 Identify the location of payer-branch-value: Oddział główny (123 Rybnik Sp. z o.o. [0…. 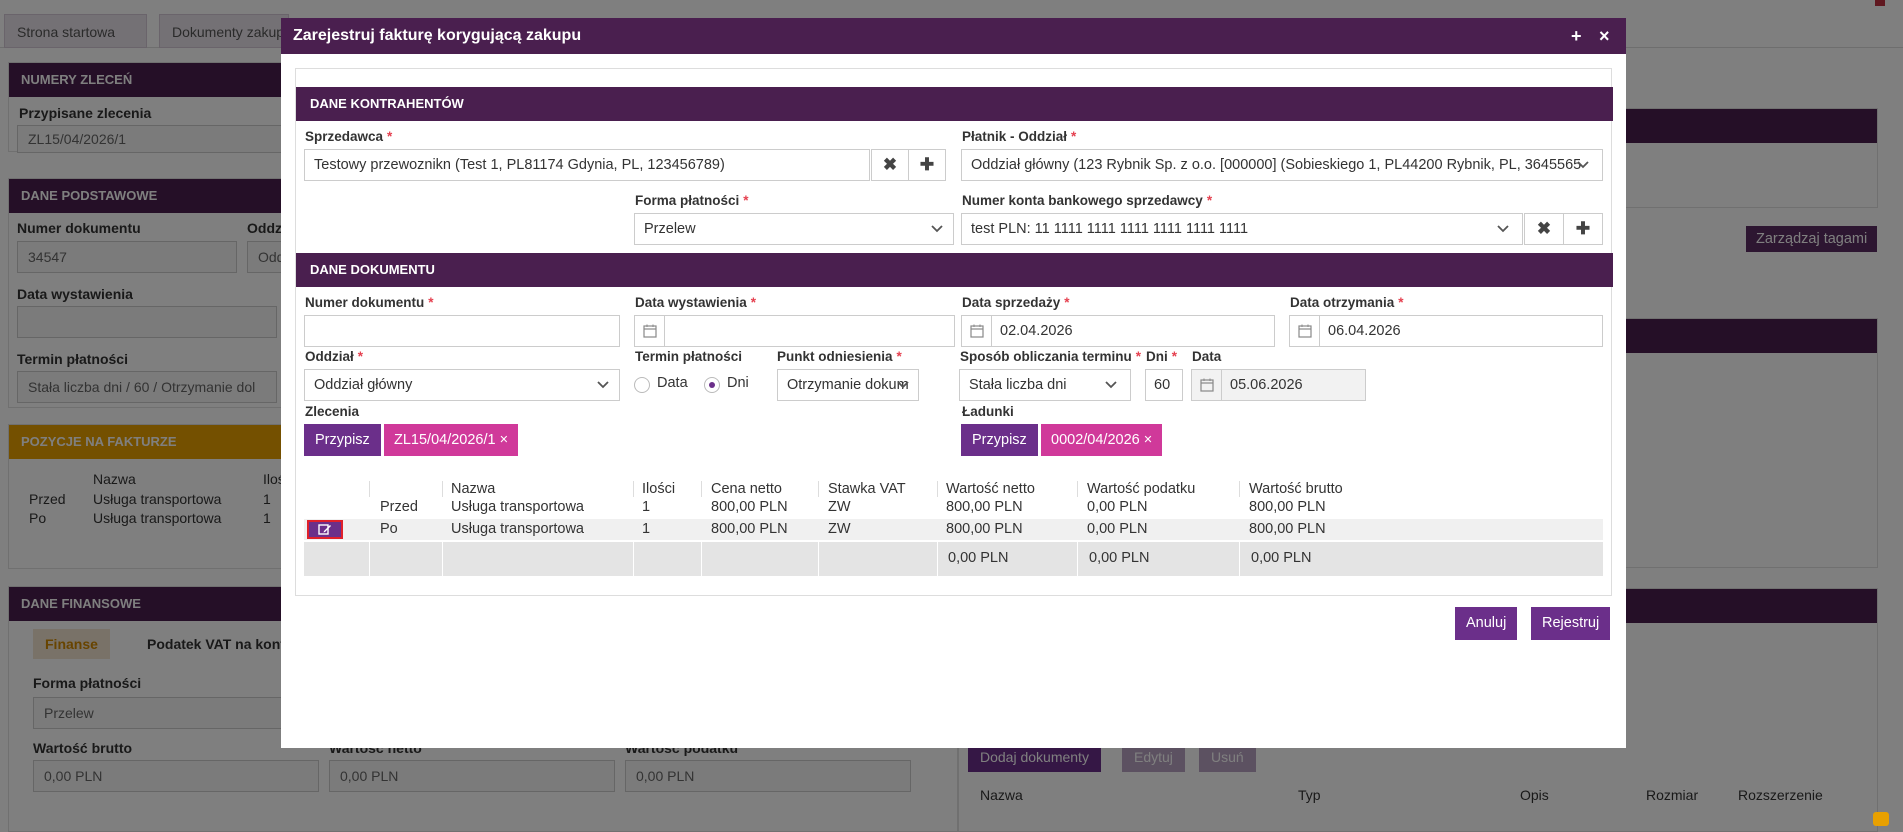
(1276, 165).